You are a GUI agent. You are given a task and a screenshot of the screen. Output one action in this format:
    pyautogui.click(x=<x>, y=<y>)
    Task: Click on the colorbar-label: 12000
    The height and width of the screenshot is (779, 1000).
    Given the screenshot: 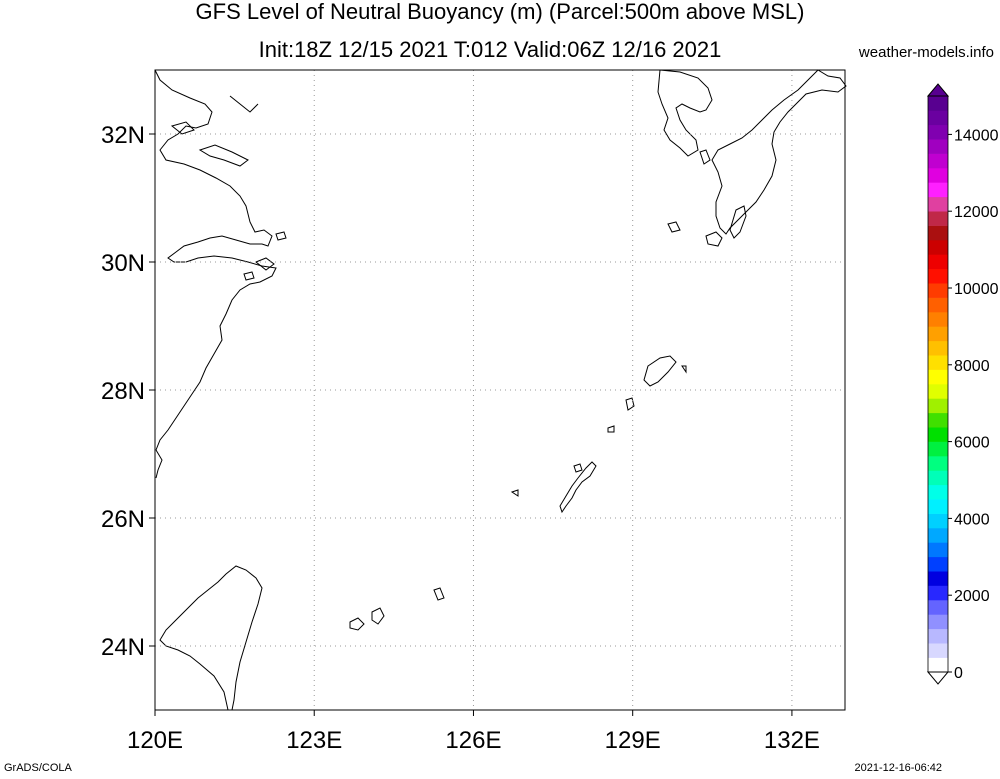 What is the action you would take?
    pyautogui.click(x=976, y=212)
    